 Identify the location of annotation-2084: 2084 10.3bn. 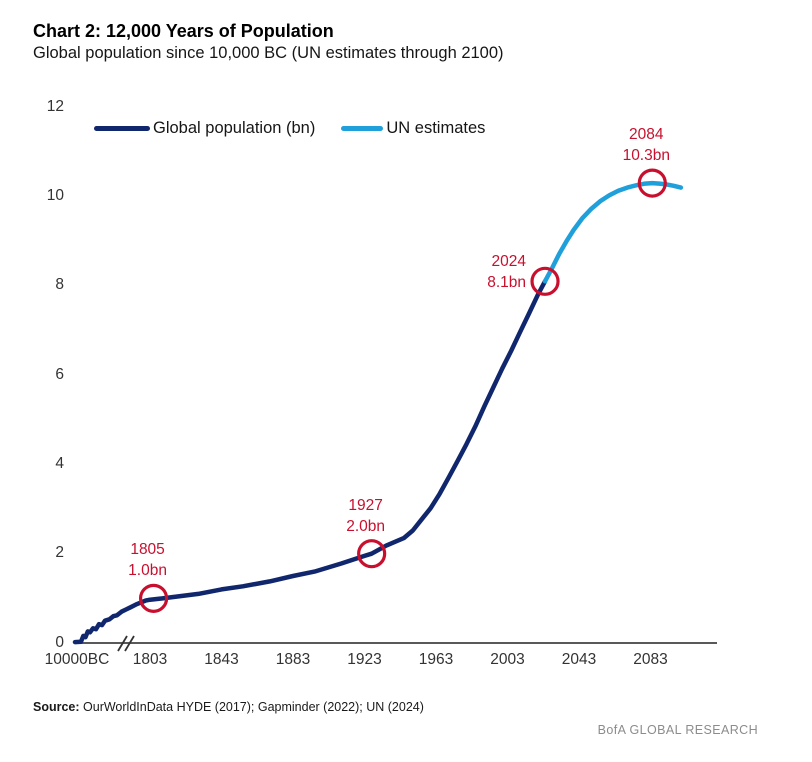
(646, 145).